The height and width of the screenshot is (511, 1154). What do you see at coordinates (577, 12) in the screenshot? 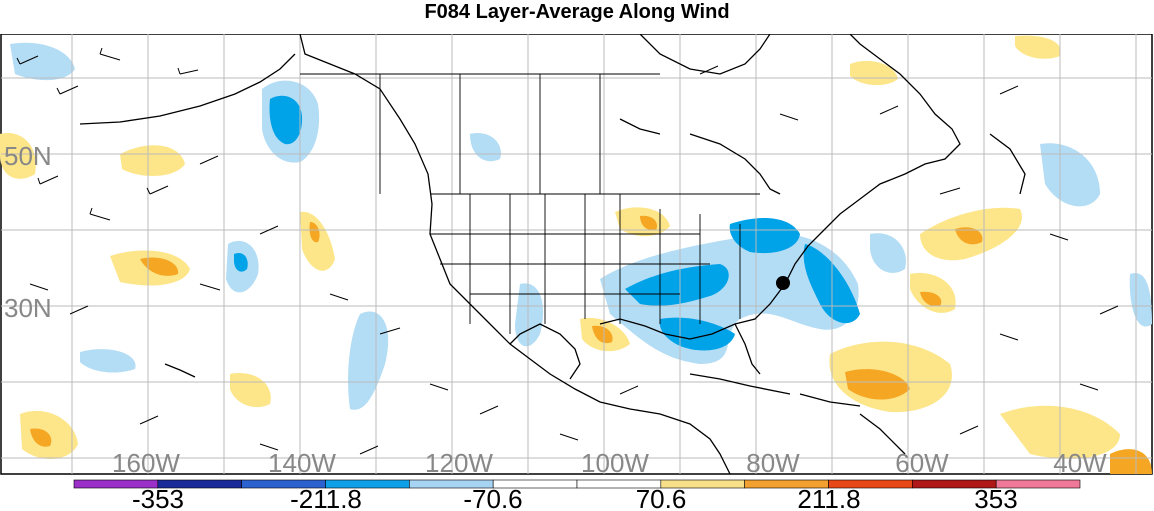
I see `plot-title: F084 Layer-Average Along Wind` at bounding box center [577, 12].